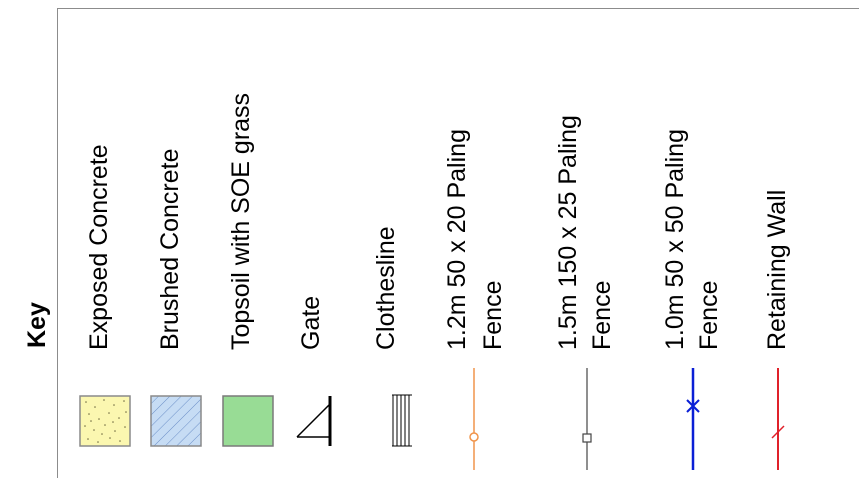 Image resolution: width=859 pixels, height=478 pixels. What do you see at coordinates (587, 419) in the screenshot?
I see `fence-1-5m-square-icon` at bounding box center [587, 419].